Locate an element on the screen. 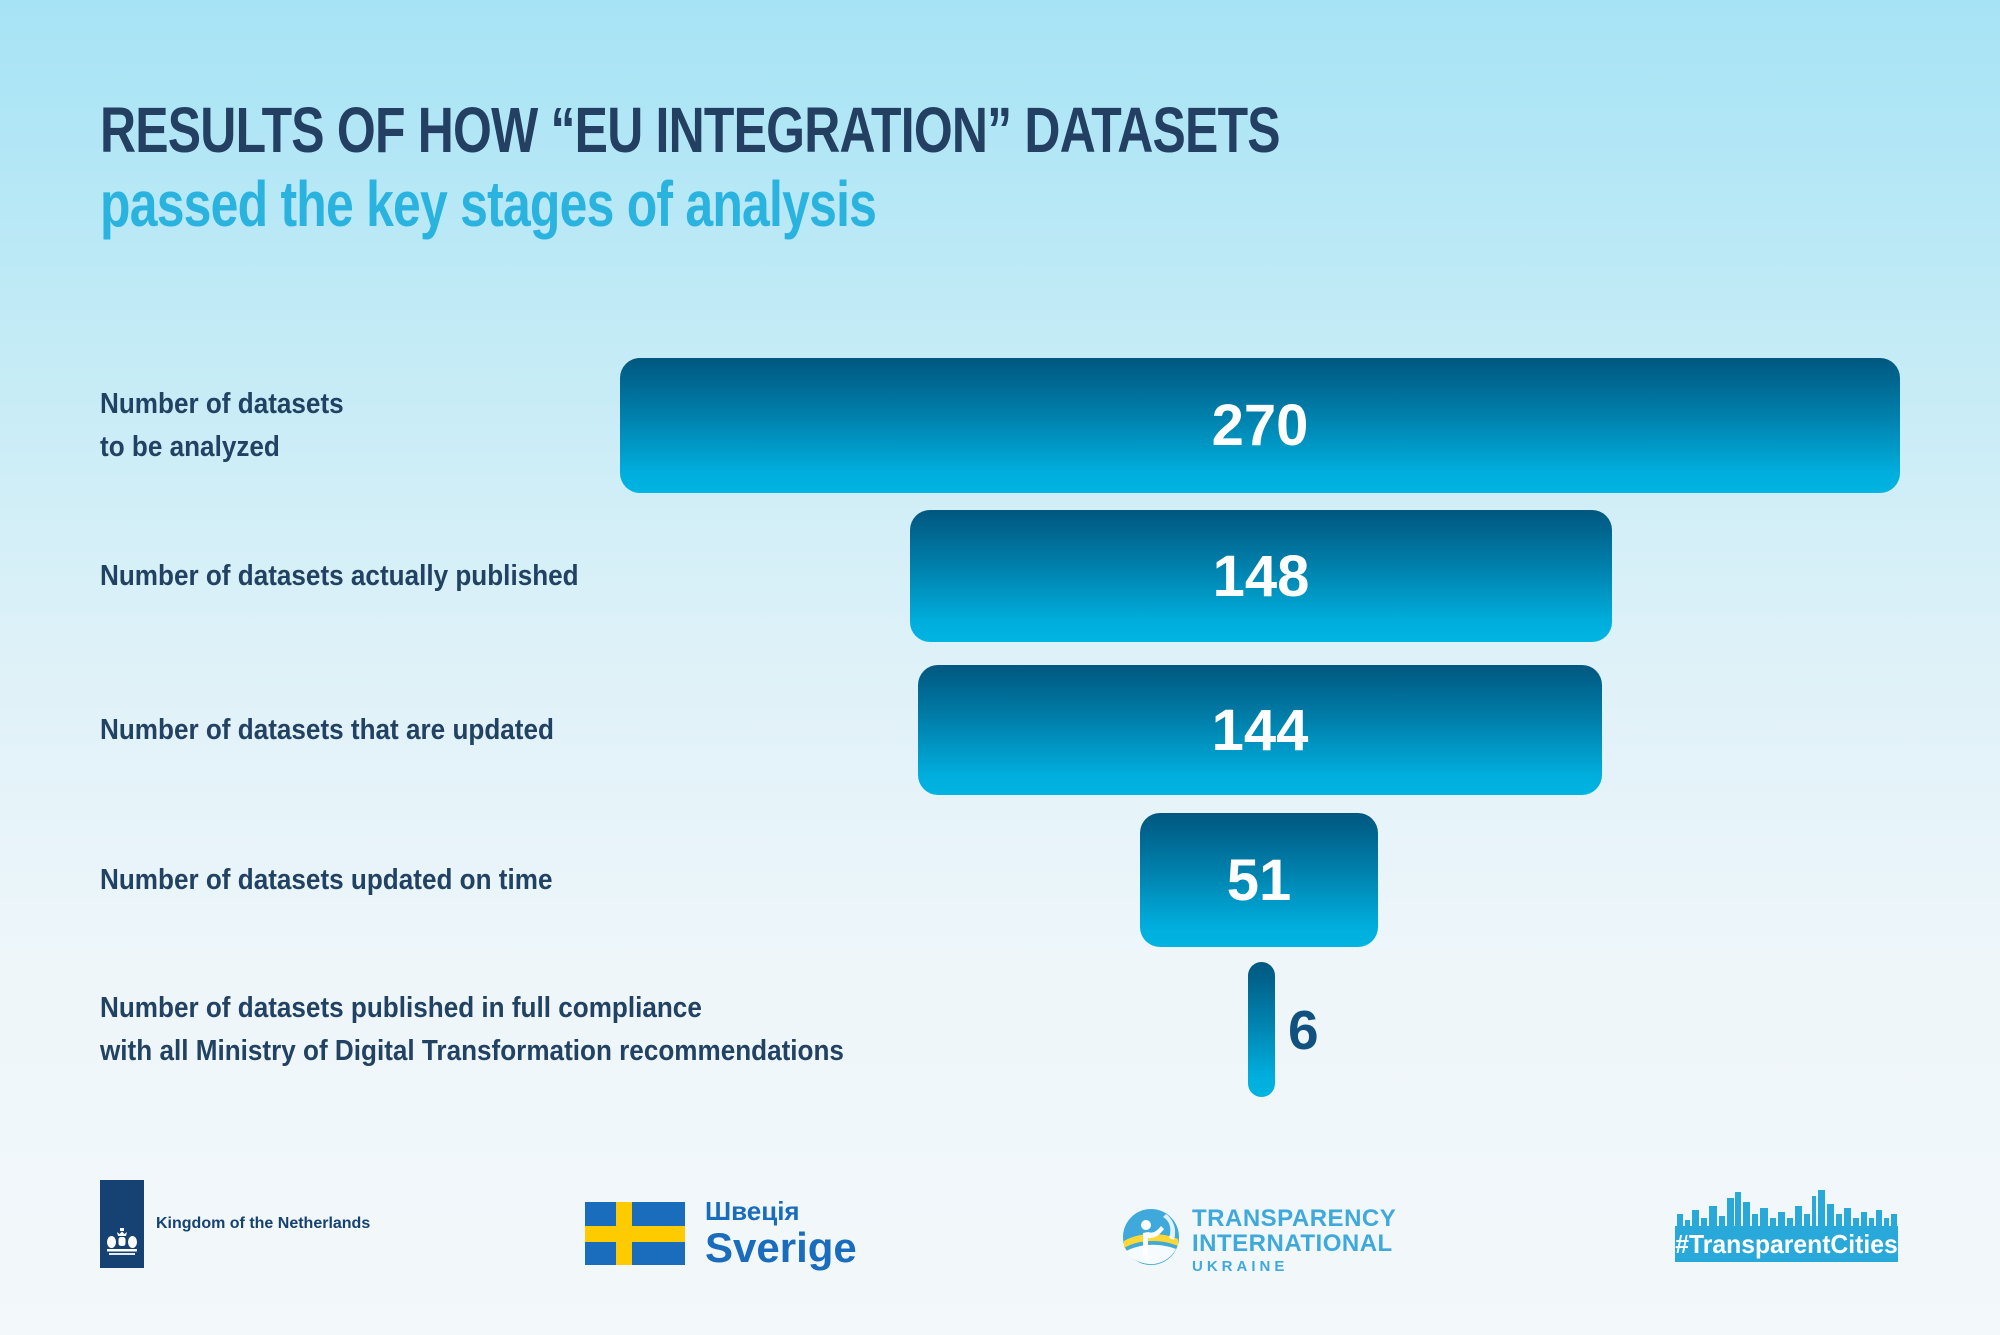 This screenshot has width=2000, height=1335. funnel-row-label-3: Number of datasets that are updated is located at coordinates (327, 730).